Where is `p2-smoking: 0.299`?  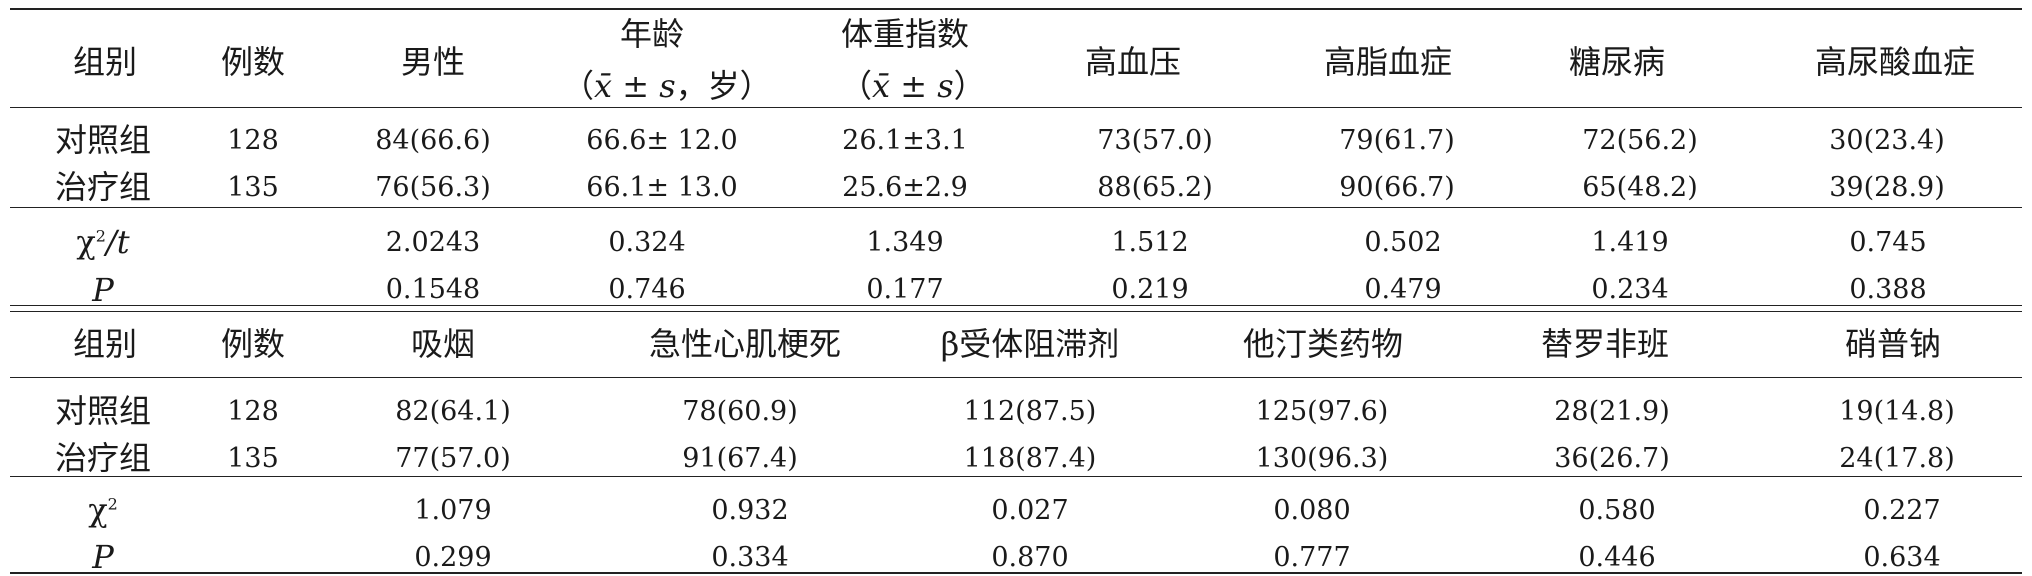 p2-smoking: 0.299 is located at coordinates (453, 557).